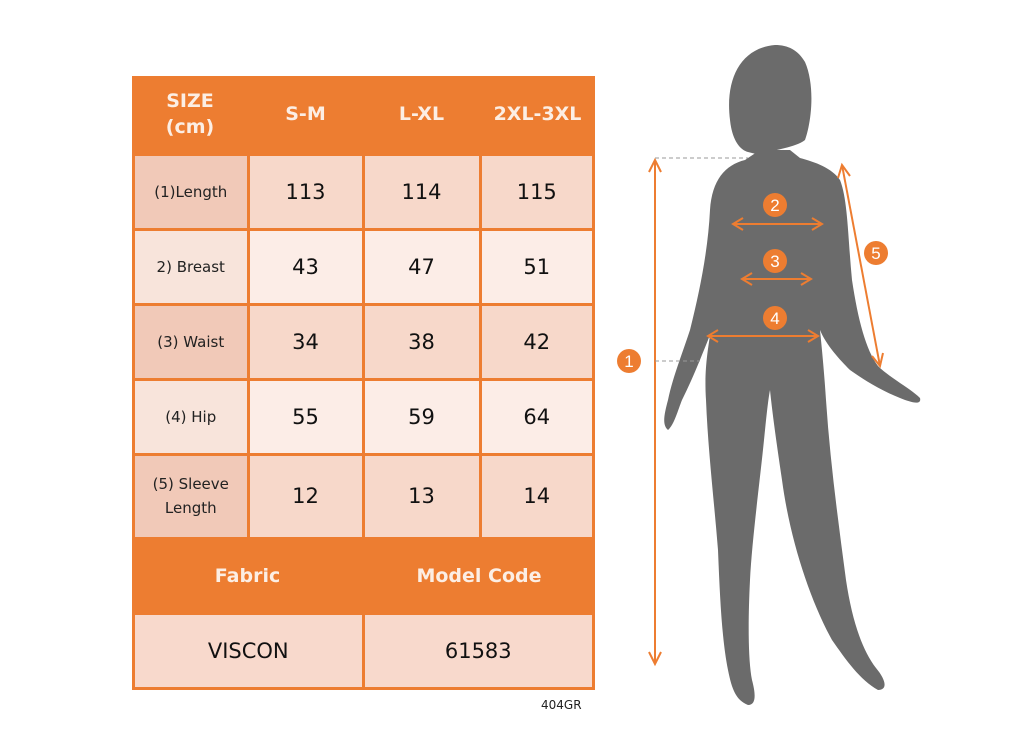  Describe the element at coordinates (421, 496) in the screenshot. I see `size-value: 13` at that location.